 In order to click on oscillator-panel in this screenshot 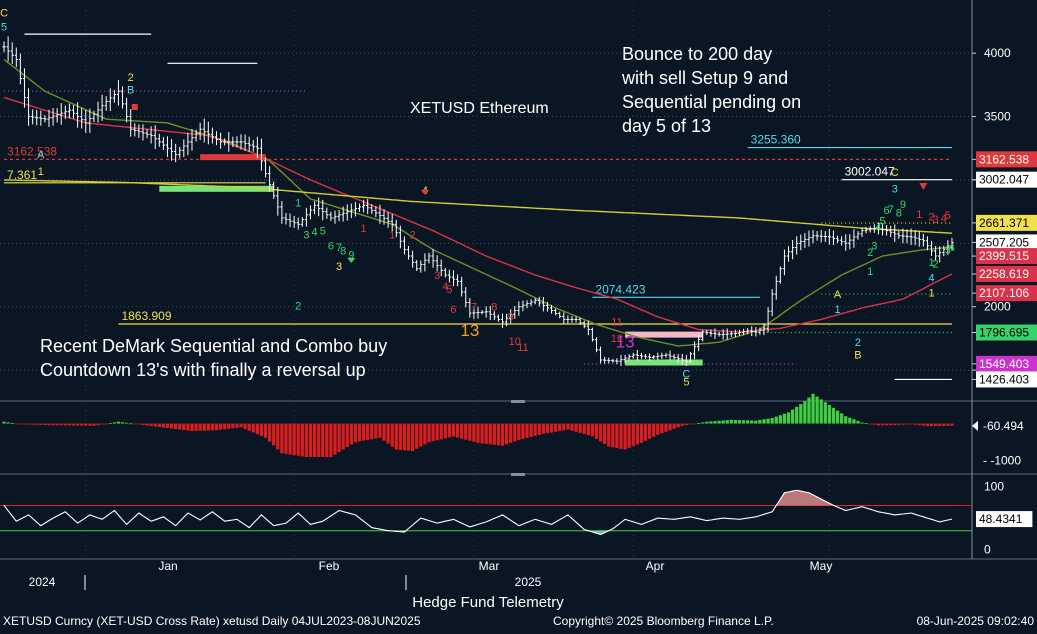, I will do `click(478, 425)`.